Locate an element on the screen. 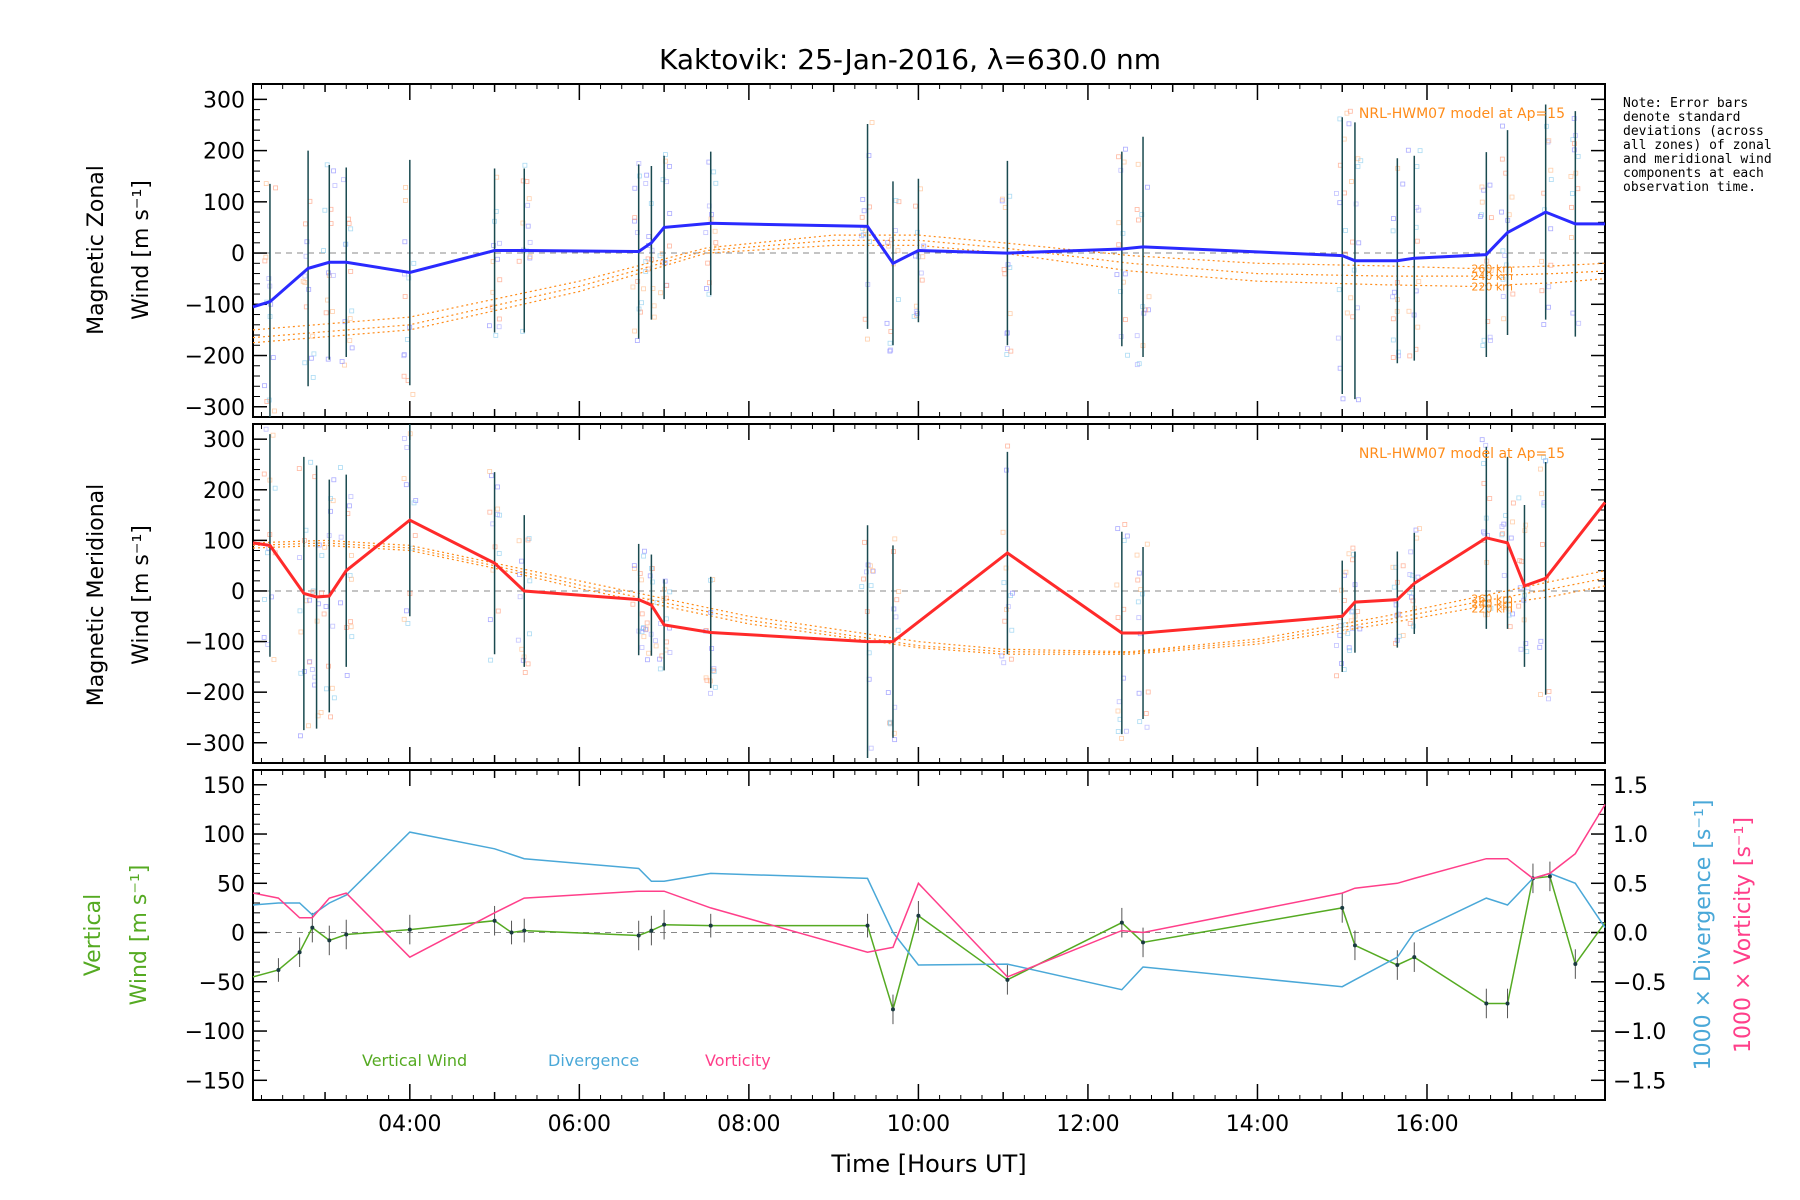  y2-tick-label: −0.5 is located at coordinates (1639, 983).